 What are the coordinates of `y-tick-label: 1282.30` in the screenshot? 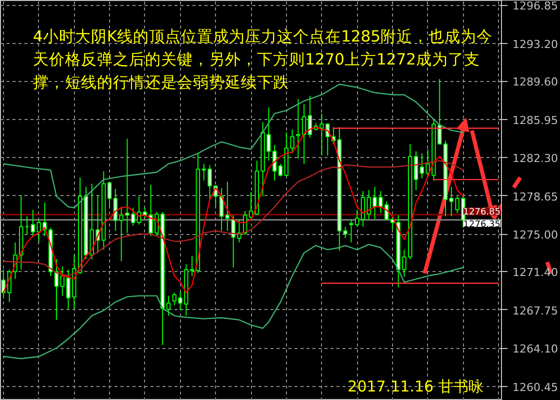 It's located at (535, 159).